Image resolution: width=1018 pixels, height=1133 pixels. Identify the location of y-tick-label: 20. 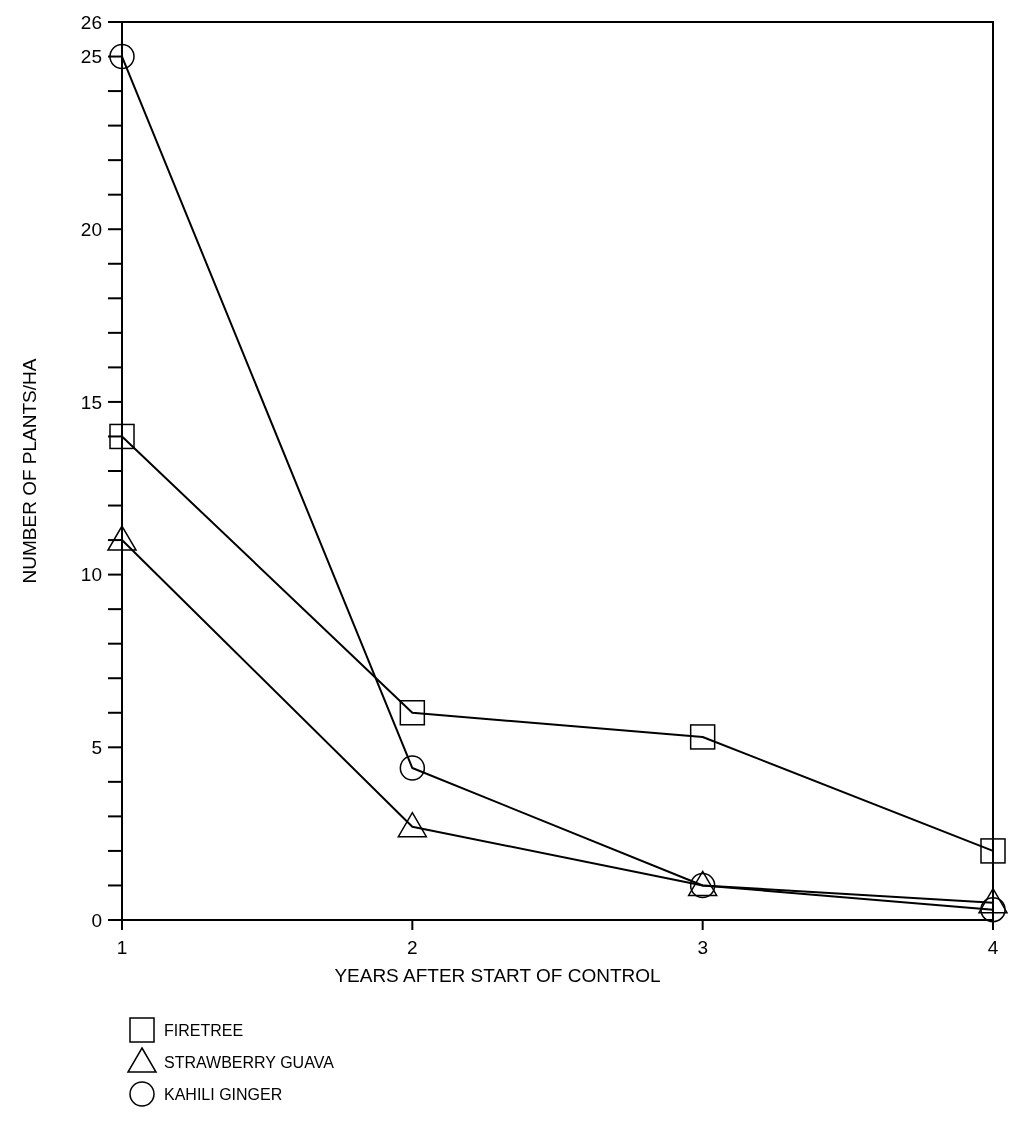
(91, 229).